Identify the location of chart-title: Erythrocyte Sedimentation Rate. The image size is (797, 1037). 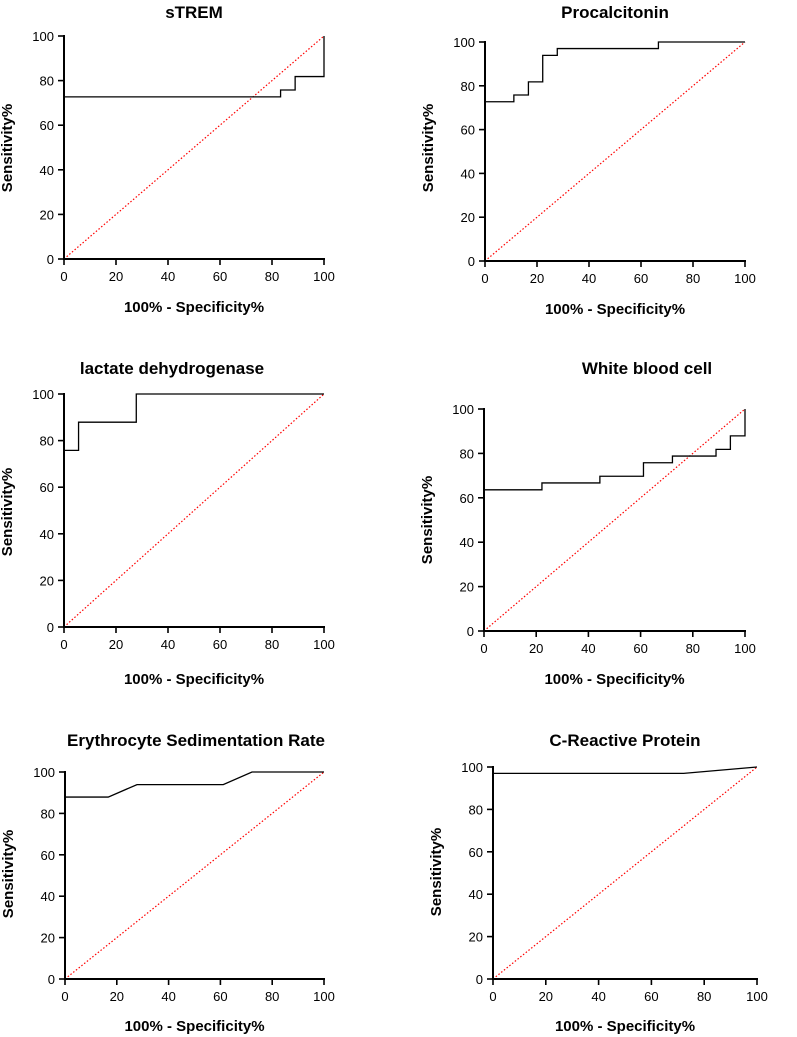
(196, 740).